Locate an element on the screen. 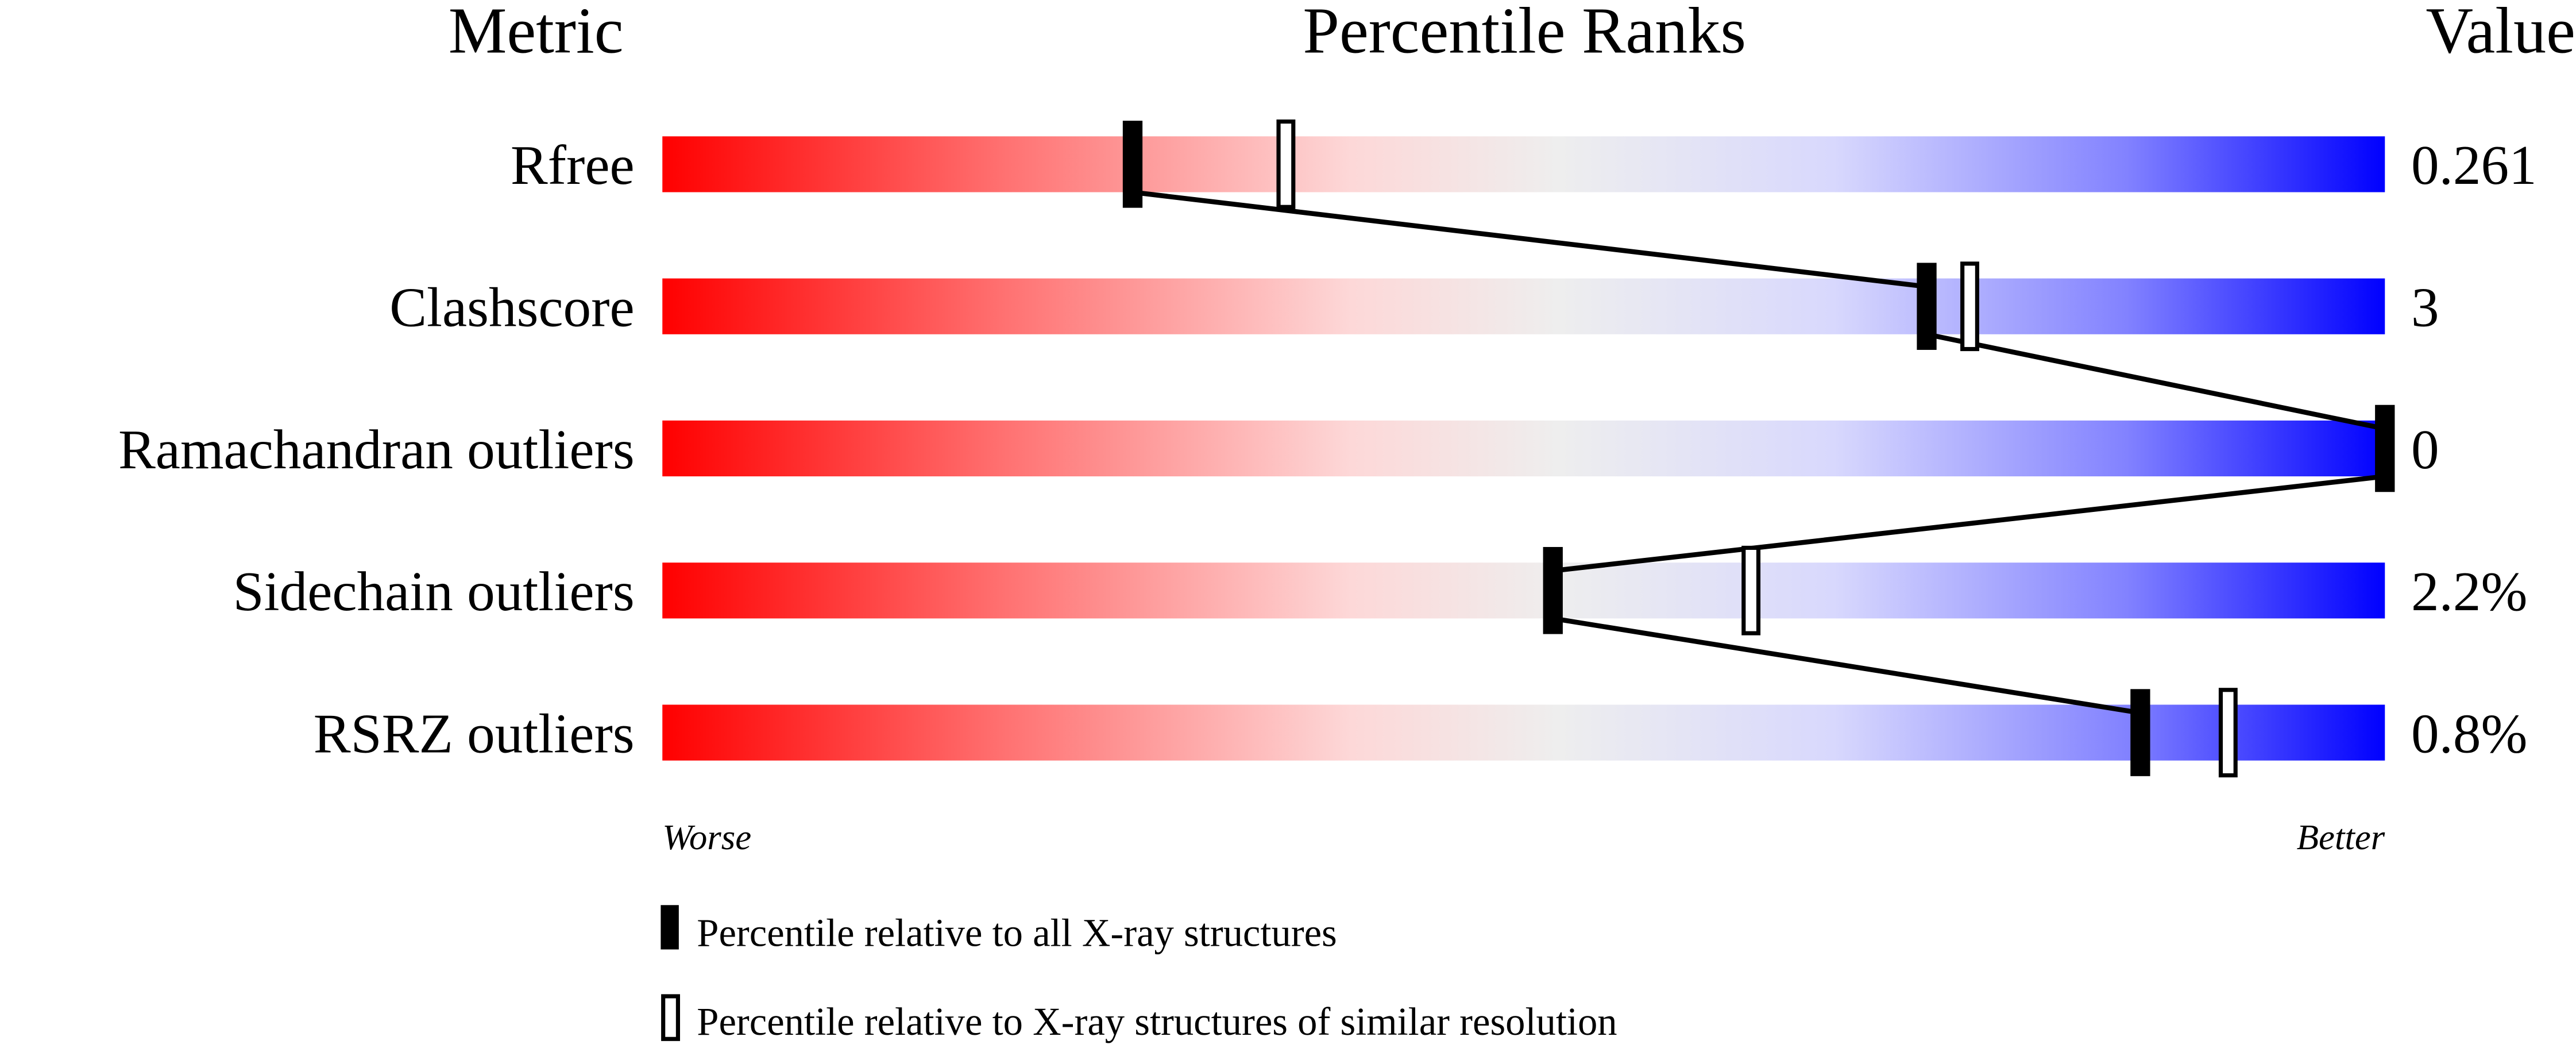 The width and height of the screenshot is (2576, 1048). axis-label-worse: Worse is located at coordinates (706, 837).